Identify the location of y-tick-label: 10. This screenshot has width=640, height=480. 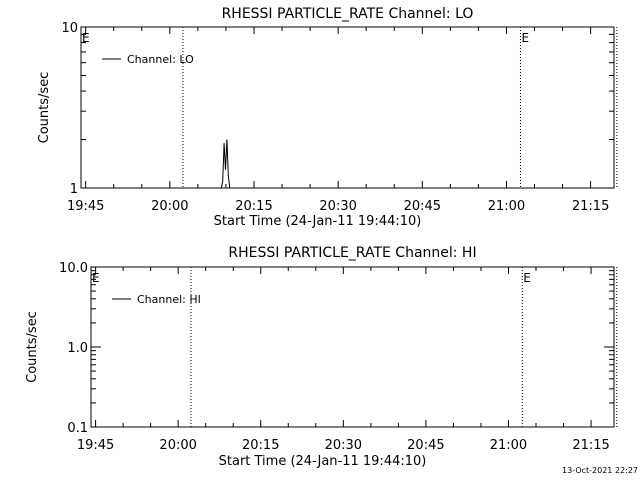
(69, 28).